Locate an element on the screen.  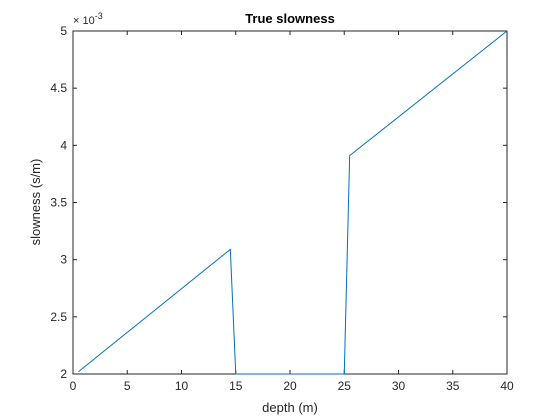
y-scale-factor-exponent: -3 is located at coordinates (99, 16).